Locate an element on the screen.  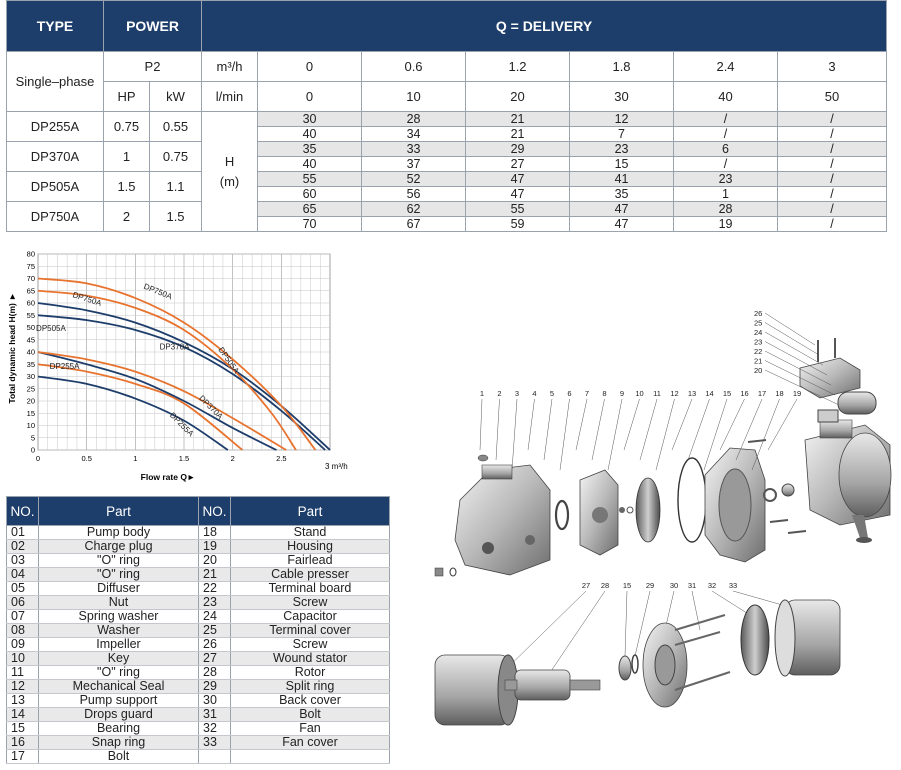
q-lmin: 10 is located at coordinates (414, 96).